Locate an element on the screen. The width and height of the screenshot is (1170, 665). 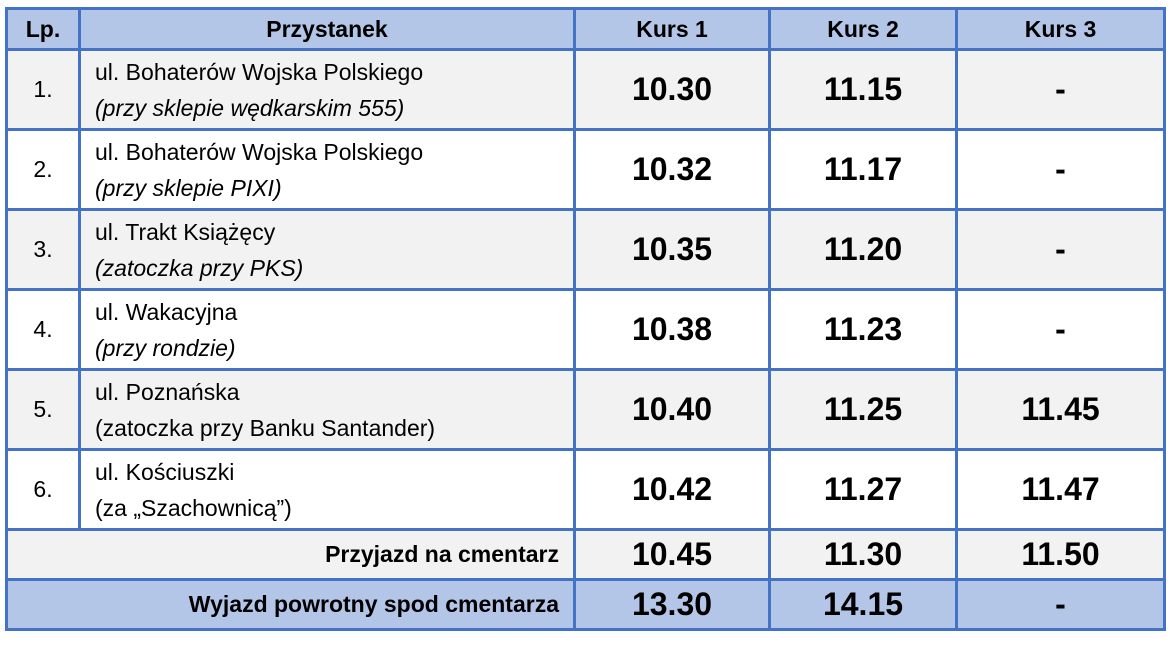
stop-name-cell: ul. Trakt Książęcy (zatoczka przy PKS) is located at coordinates (327, 249).